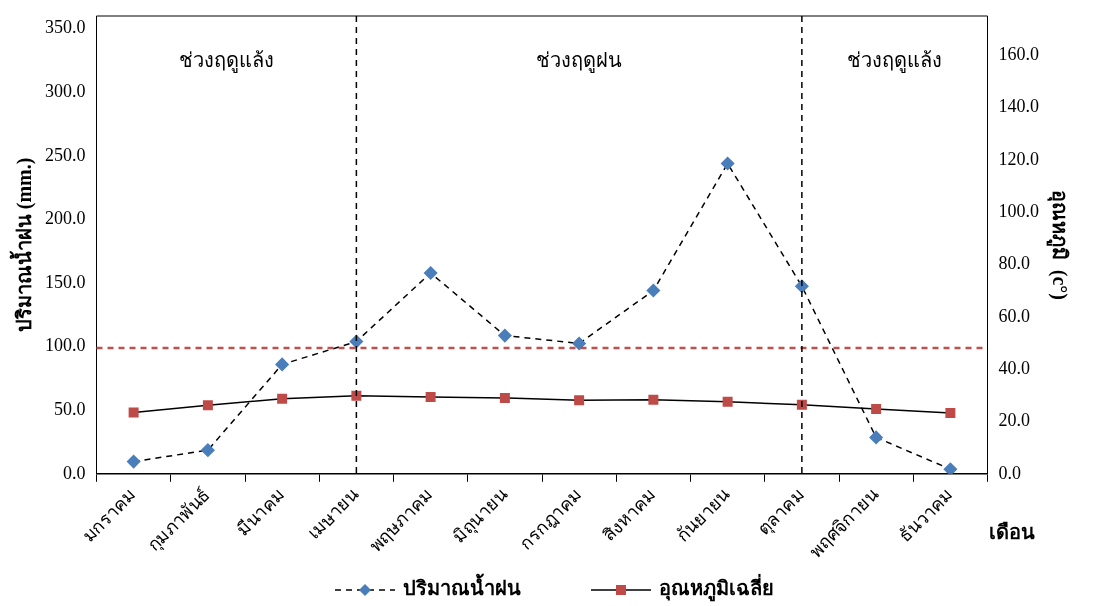 This screenshot has height=606, width=1094. I want to click on y-tick-label: 150.0, so click(65, 281).